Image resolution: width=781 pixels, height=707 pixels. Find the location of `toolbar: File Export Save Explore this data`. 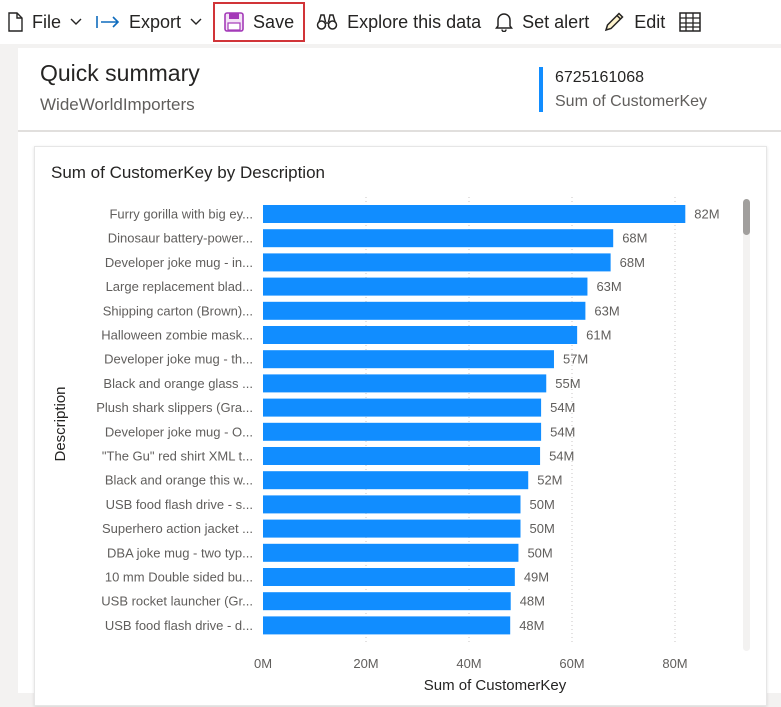

toolbar: File Export Save Explore this data is located at coordinates (390, 22).